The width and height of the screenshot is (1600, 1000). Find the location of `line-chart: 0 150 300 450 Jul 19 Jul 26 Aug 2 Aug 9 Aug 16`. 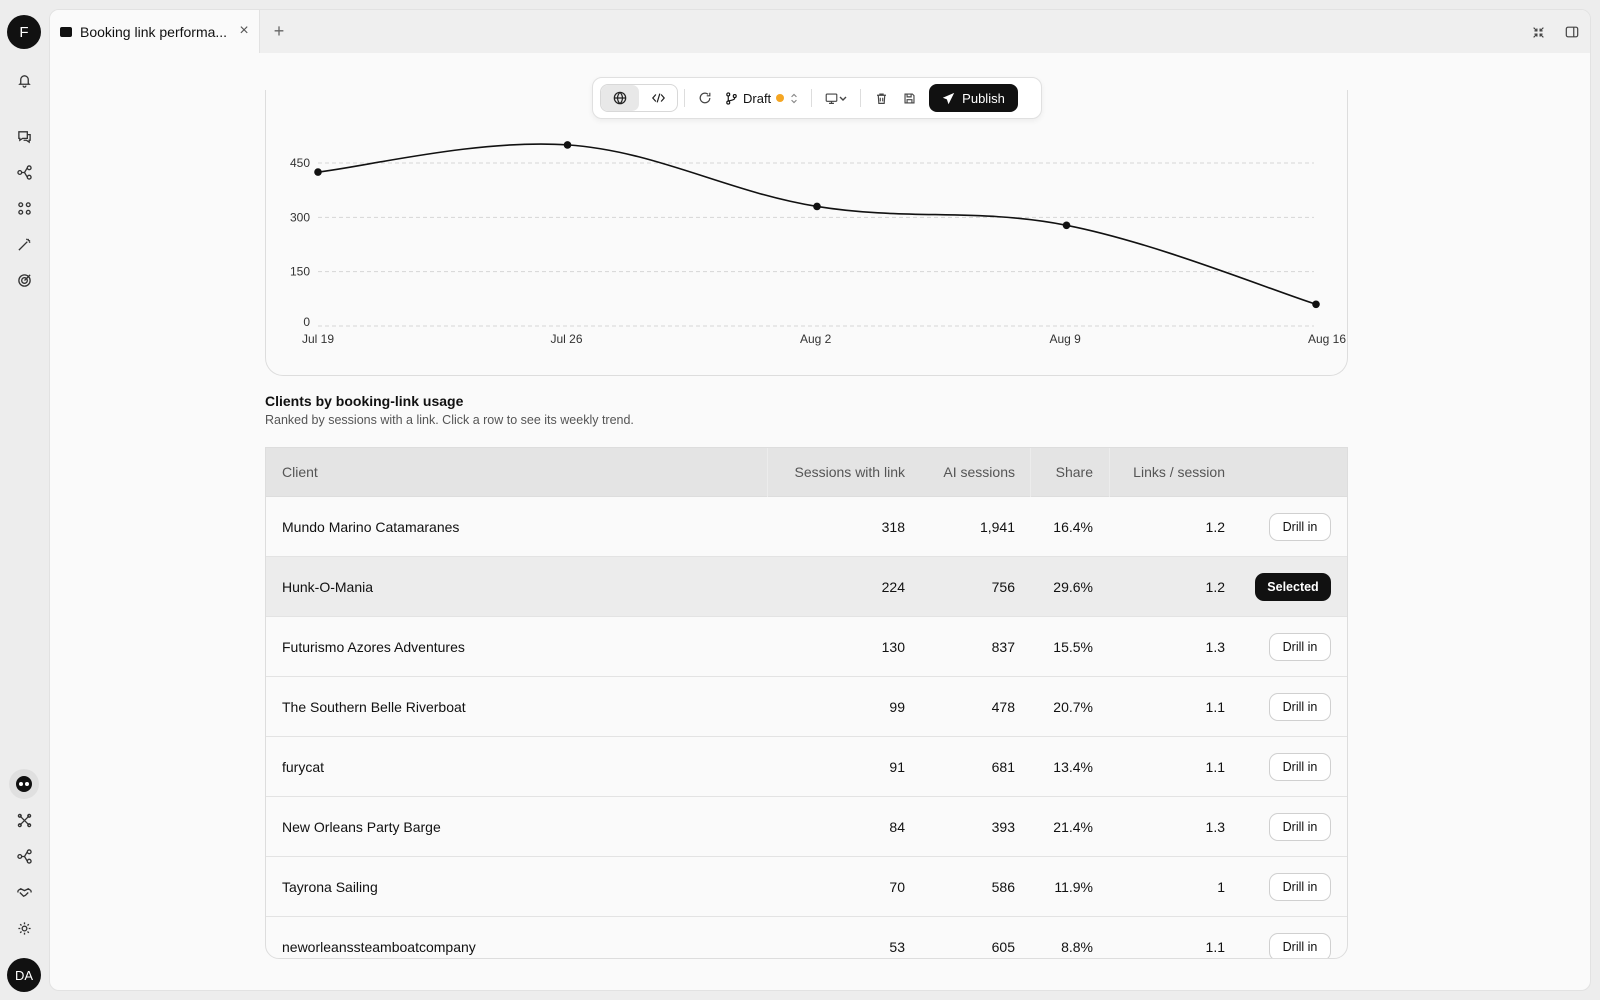

line-chart: 0 150 300 450 Jul 19 Jul 26 Aug 2 Aug 9 Aug 16 is located at coordinates (818, 243).